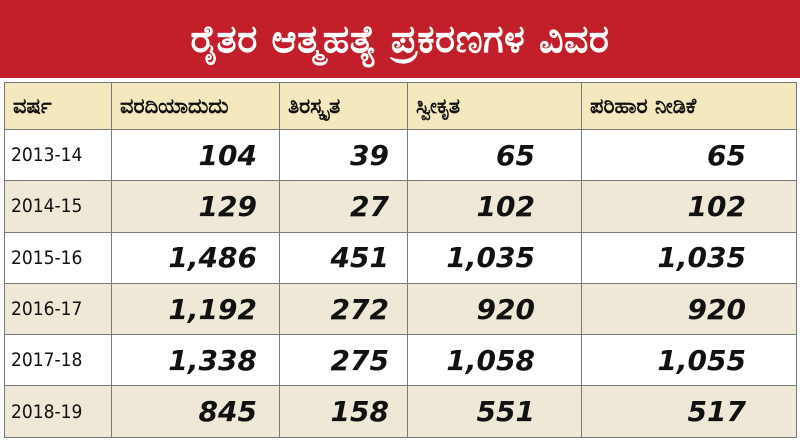 The image size is (800, 441). What do you see at coordinates (689, 309) in the screenshot?
I see `compensated-cell: 920` at bounding box center [689, 309].